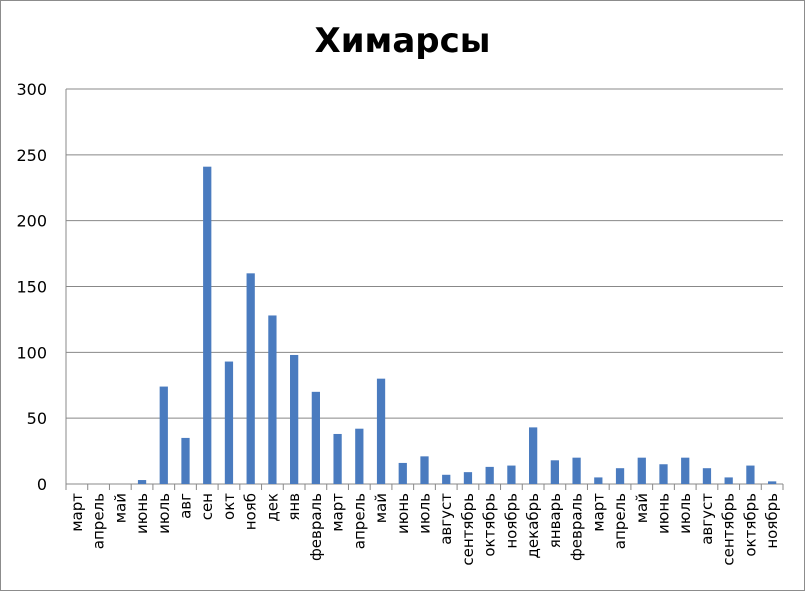 This screenshot has width=805, height=591. What do you see at coordinates (31, 155) in the screenshot?
I see `y-tick-label: 250` at bounding box center [31, 155].